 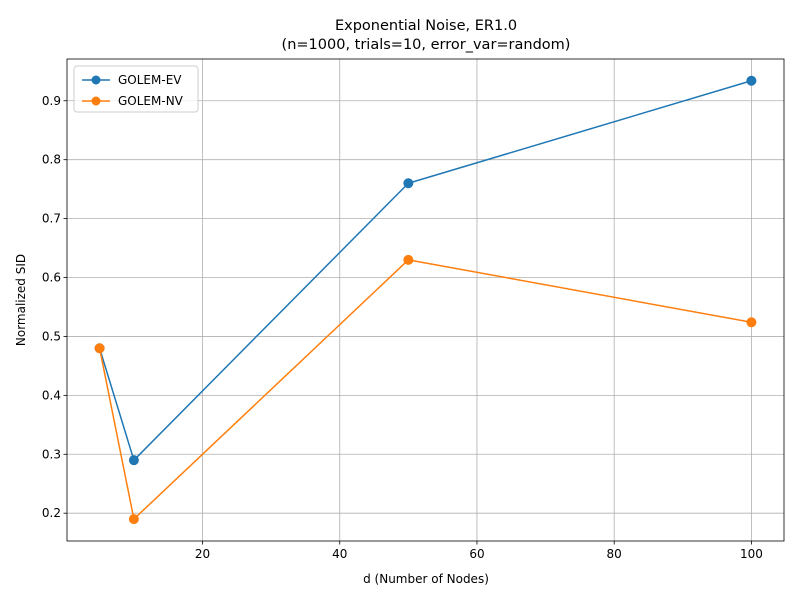 What do you see at coordinates (51, 278) in the screenshot?
I see `y-tick-label: 0.6` at bounding box center [51, 278].